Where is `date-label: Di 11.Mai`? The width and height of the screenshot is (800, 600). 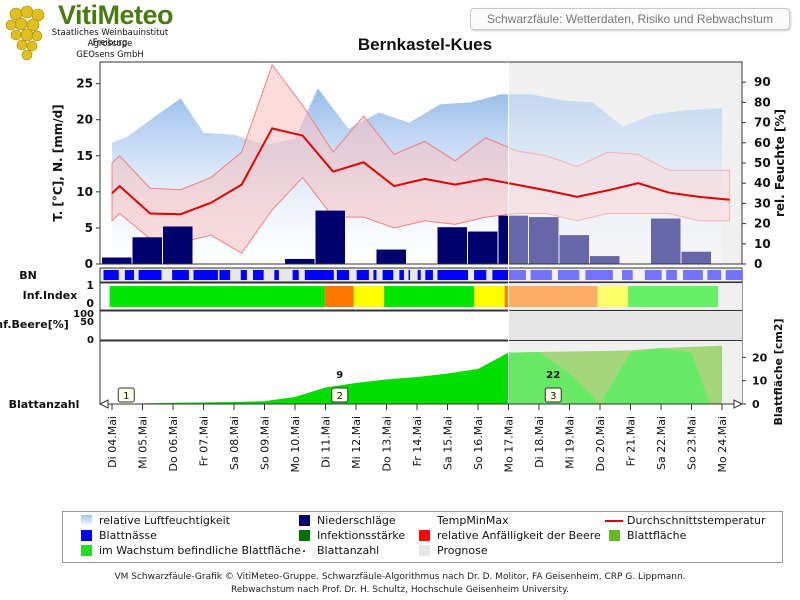 date-label: Di 11.Mai is located at coordinates (326, 442).